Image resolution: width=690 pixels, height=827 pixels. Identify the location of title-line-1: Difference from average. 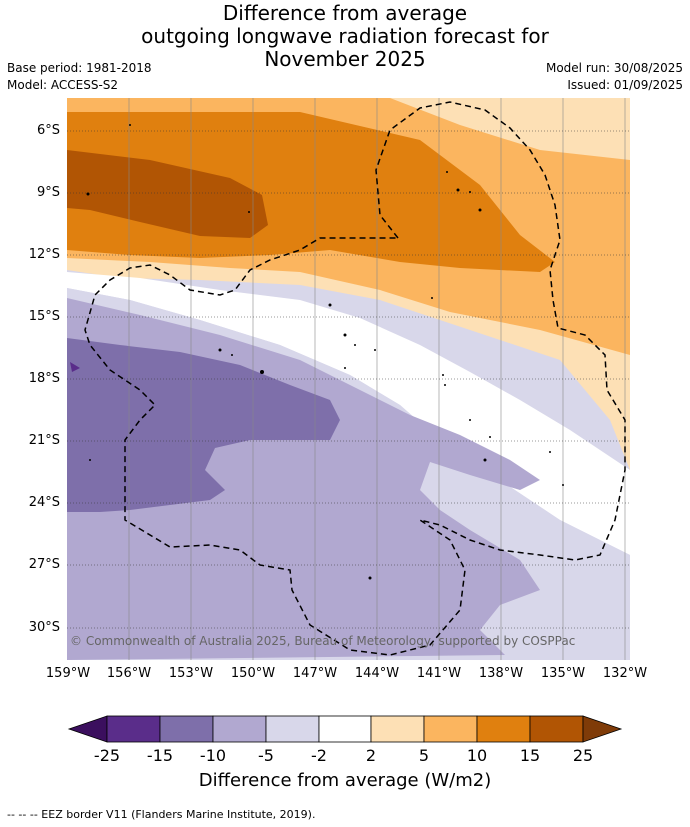
(345, 13).